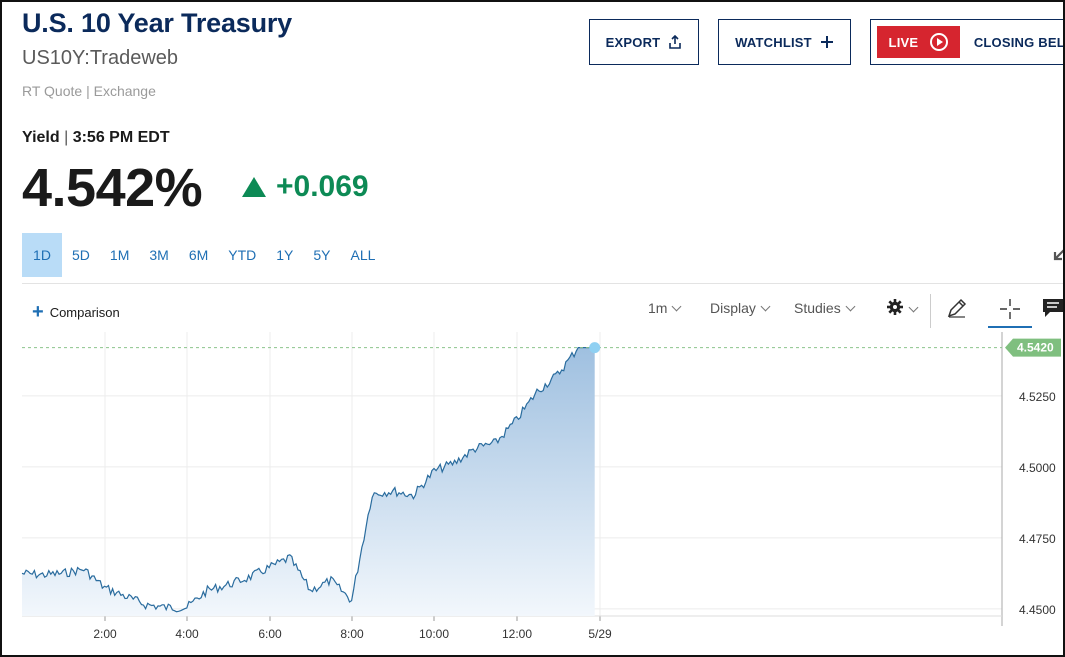 The width and height of the screenshot is (1065, 657). I want to click on interval-label: 1m, so click(658, 308).